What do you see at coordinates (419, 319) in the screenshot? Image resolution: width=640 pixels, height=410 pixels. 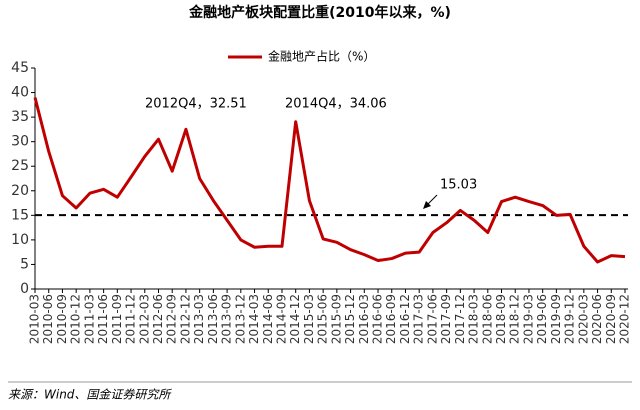 I see `x-tick-label: 2017-03` at bounding box center [419, 319].